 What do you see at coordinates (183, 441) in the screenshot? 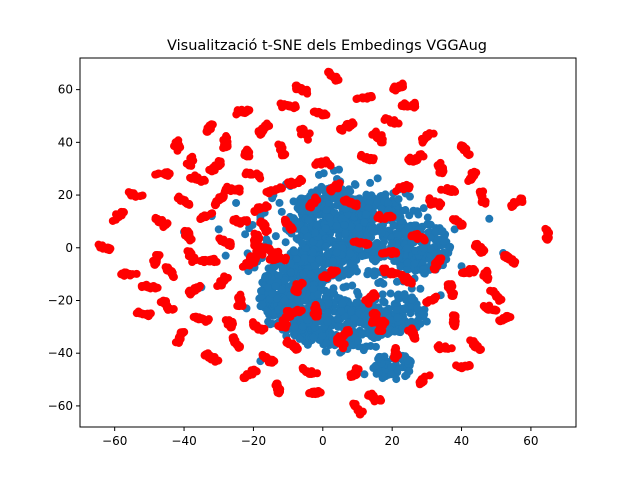
I see `x-tick-label: −40` at bounding box center [183, 441].